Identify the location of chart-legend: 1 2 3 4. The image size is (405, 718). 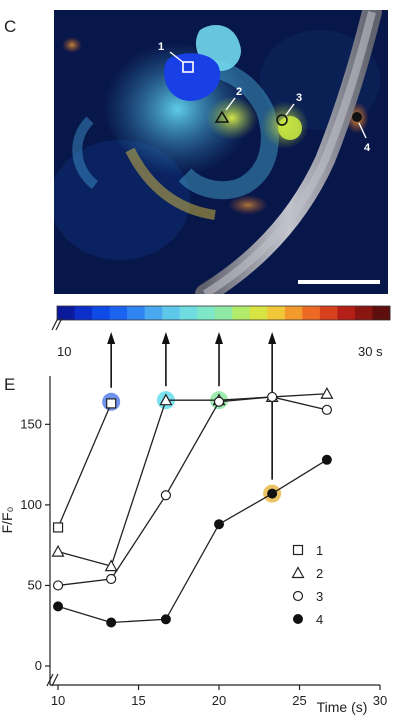
(307, 585).